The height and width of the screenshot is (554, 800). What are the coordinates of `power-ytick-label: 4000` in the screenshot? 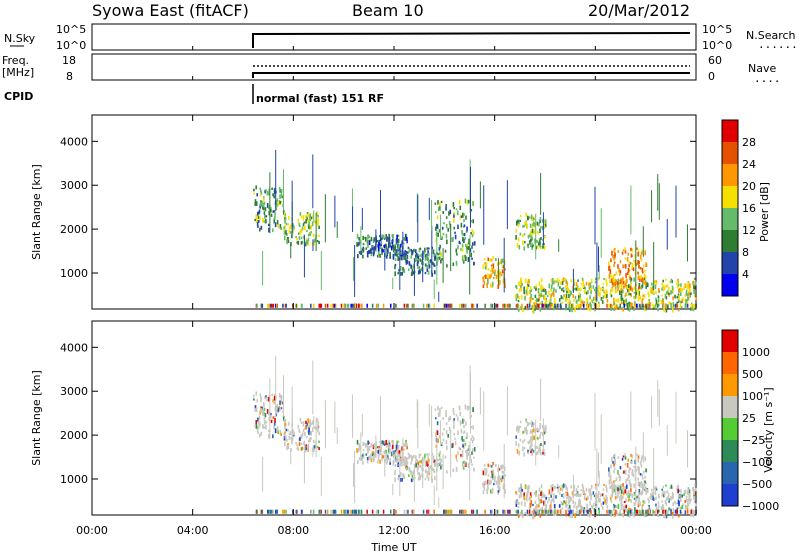 It's located at (74, 141).